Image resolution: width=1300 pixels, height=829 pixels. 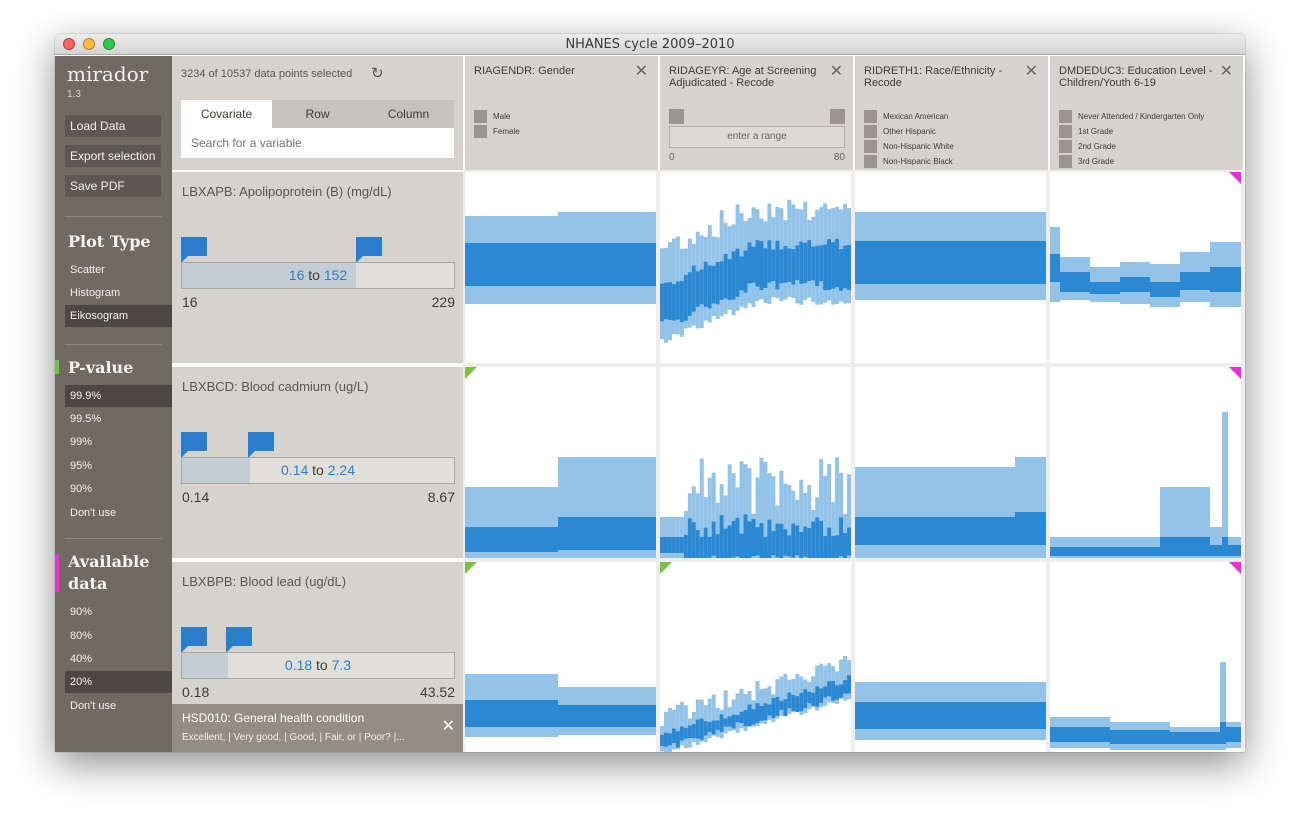 What do you see at coordinates (906, 117) in the screenshot?
I see `category-item: Mexican American` at bounding box center [906, 117].